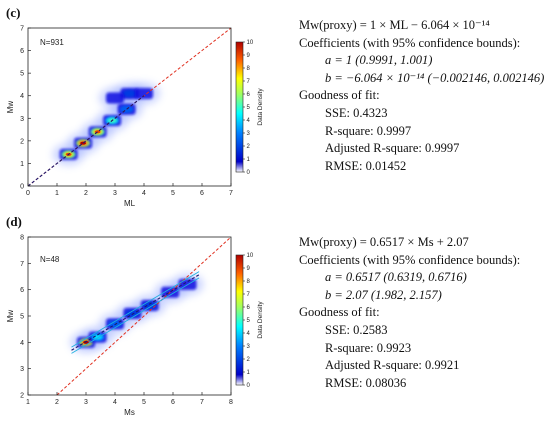 The height and width of the screenshot is (422, 550). Describe the element at coordinates (435, 77) in the screenshot. I see `coefficient-b: b = −6.064 × 10⁻¹⁴ (−0.002146, 0.002146)` at that location.